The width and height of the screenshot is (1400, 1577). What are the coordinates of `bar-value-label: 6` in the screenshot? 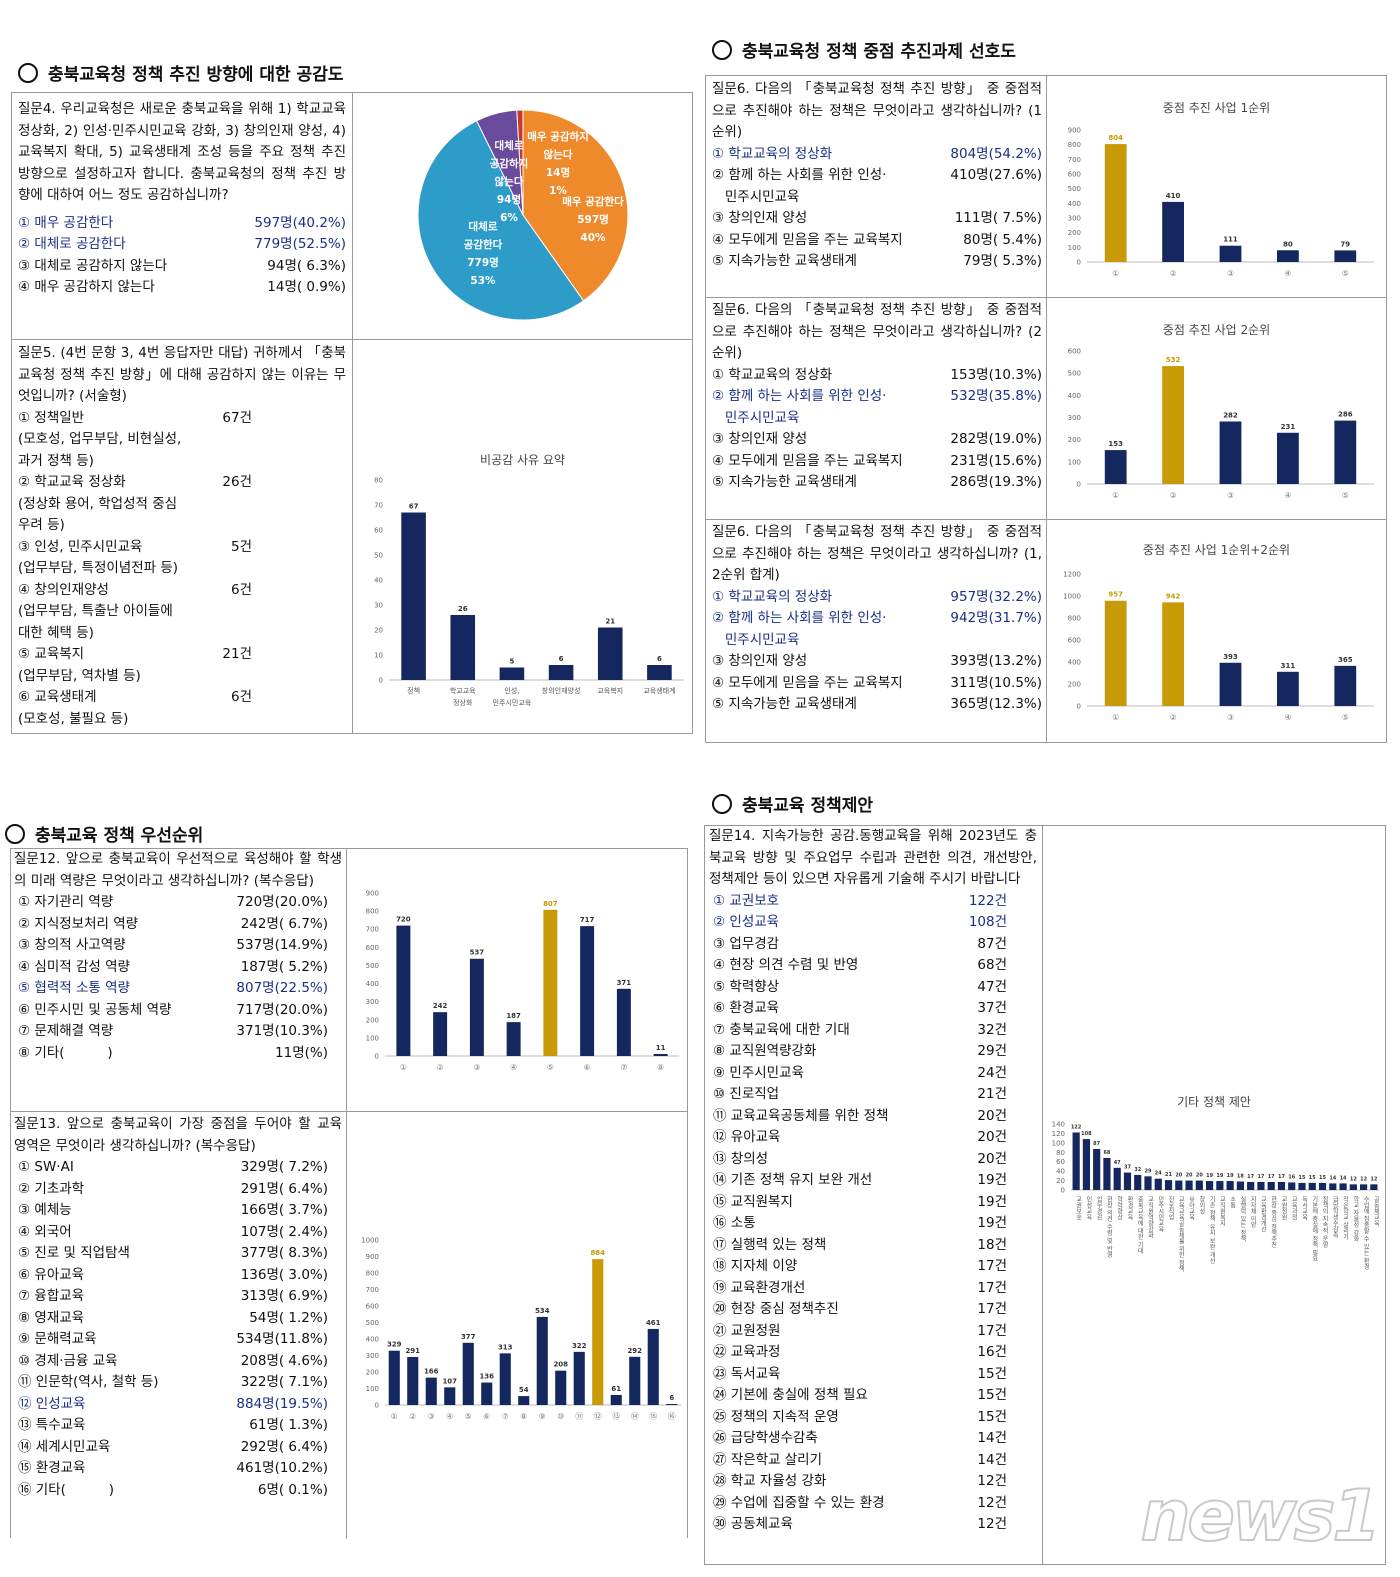 It's located at (659, 659).